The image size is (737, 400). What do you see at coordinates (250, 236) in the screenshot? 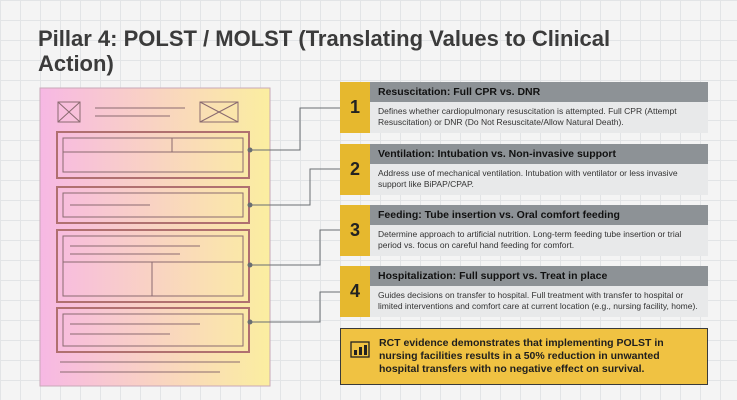
I see `connector-dots` at bounding box center [250, 236].